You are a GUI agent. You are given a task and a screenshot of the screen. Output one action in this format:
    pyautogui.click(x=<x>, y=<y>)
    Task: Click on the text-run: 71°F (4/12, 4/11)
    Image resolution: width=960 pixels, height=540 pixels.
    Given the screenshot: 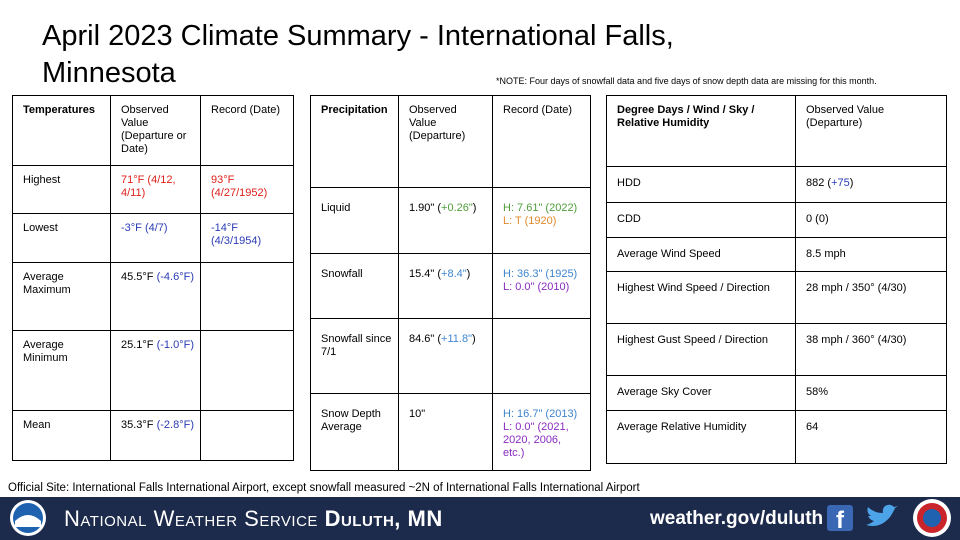 What is the action you would take?
    pyautogui.click(x=148, y=186)
    